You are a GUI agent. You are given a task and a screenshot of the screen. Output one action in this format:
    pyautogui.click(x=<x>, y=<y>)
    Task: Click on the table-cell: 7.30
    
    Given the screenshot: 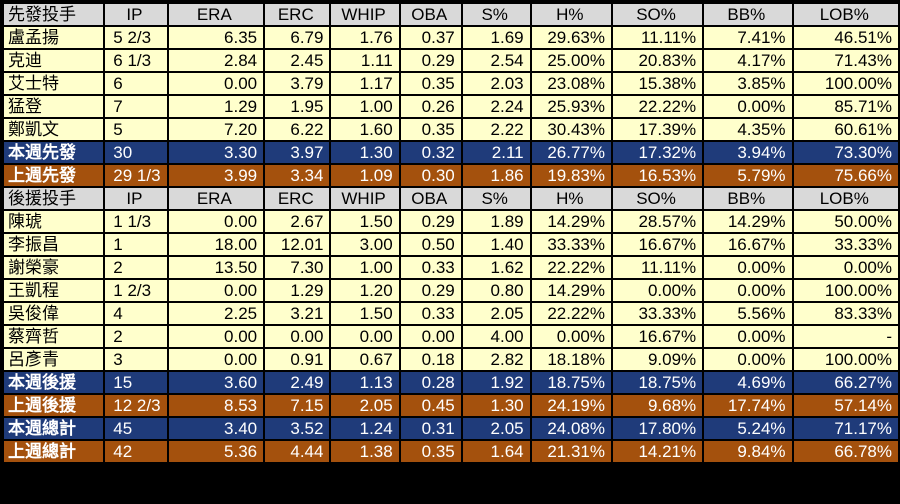 What is the action you would take?
    pyautogui.click(x=297, y=267)
    